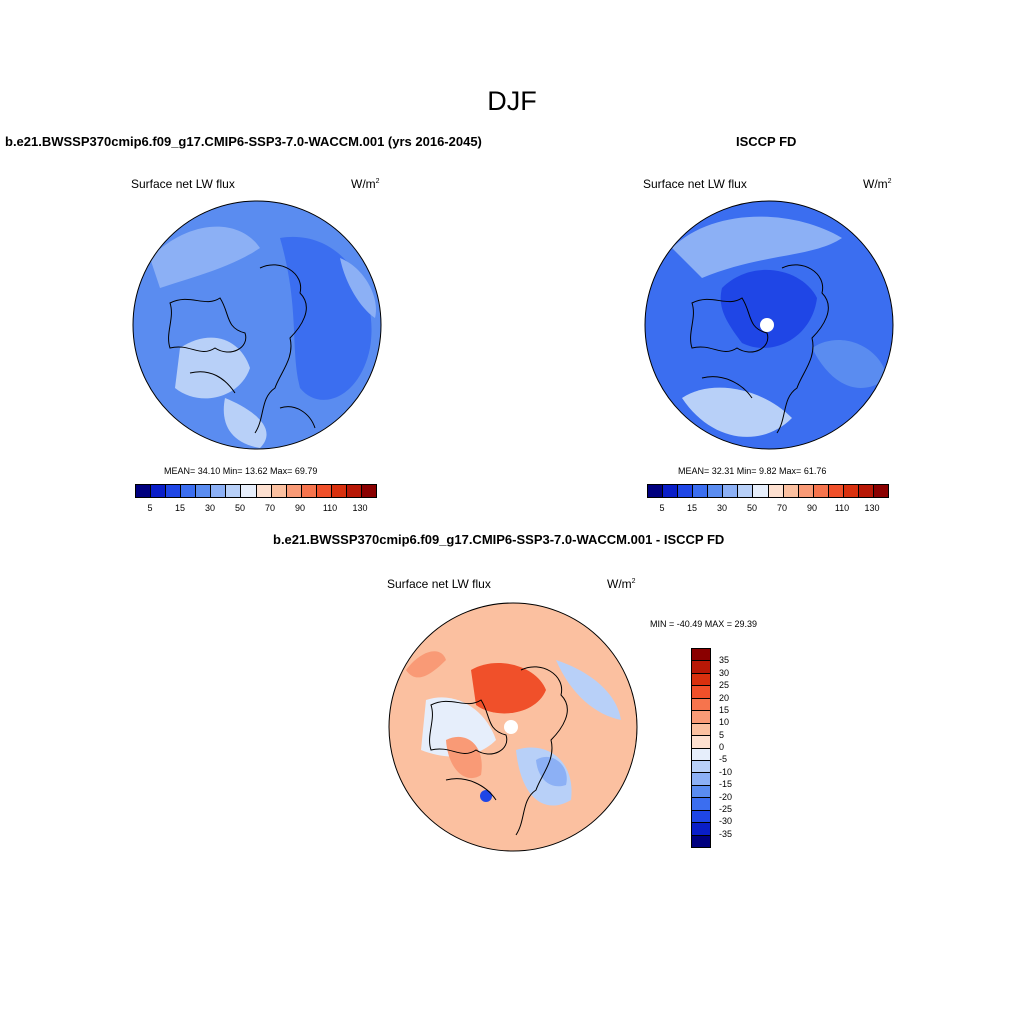 This screenshot has width=1024, height=1024. I want to click on colorbar-label: 130, so click(360, 508).